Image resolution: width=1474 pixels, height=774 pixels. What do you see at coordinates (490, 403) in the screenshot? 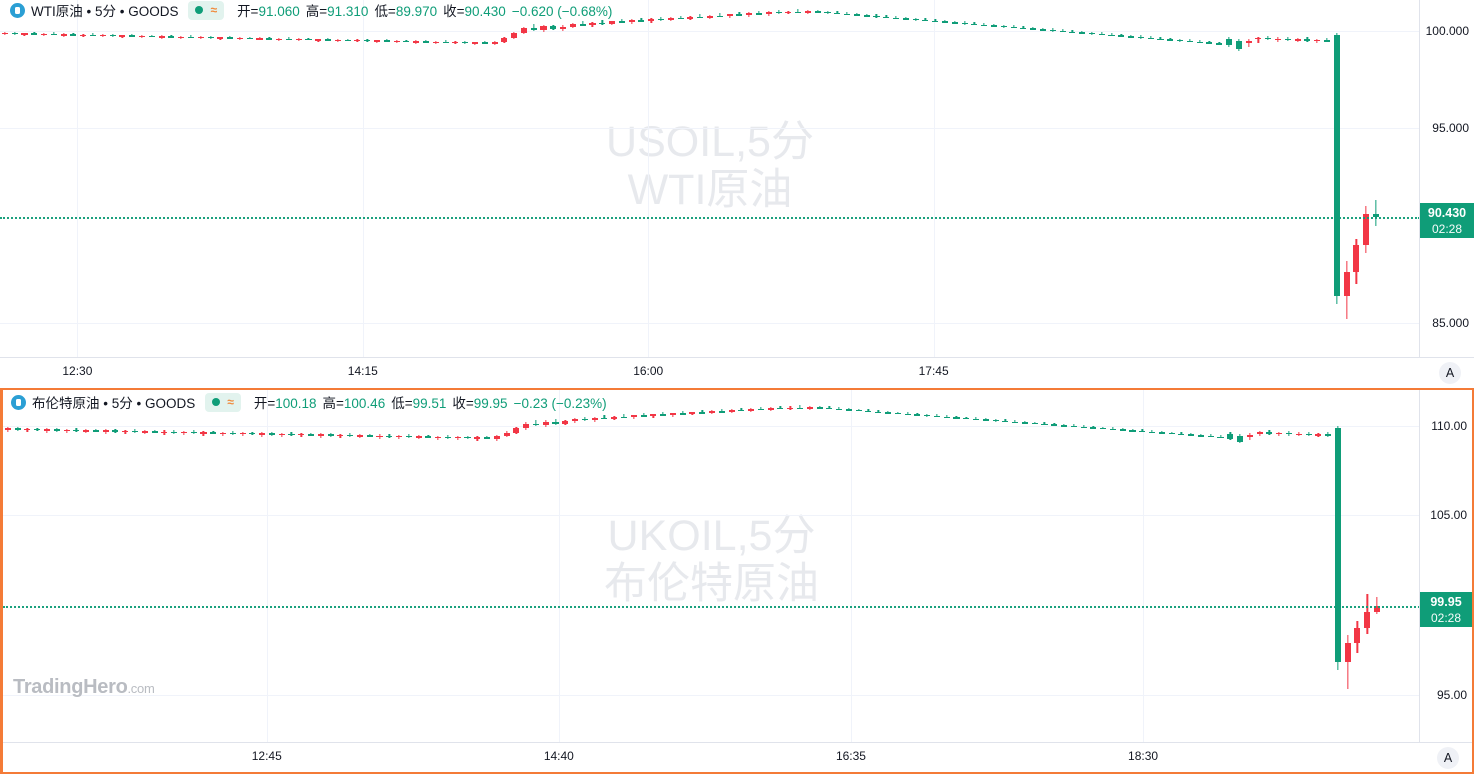
I see `close-value: 99.95` at bounding box center [490, 403].